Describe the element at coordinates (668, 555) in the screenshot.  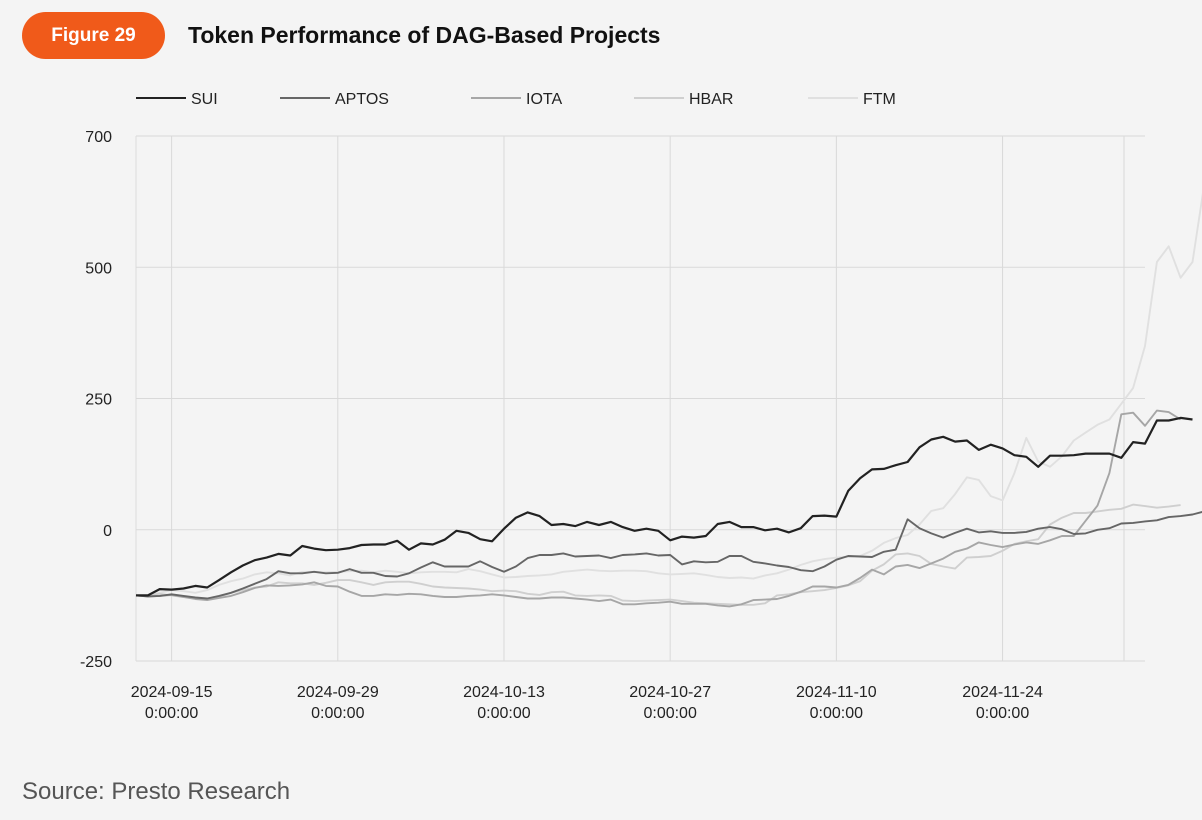
I see `series-line-aptos` at that location.